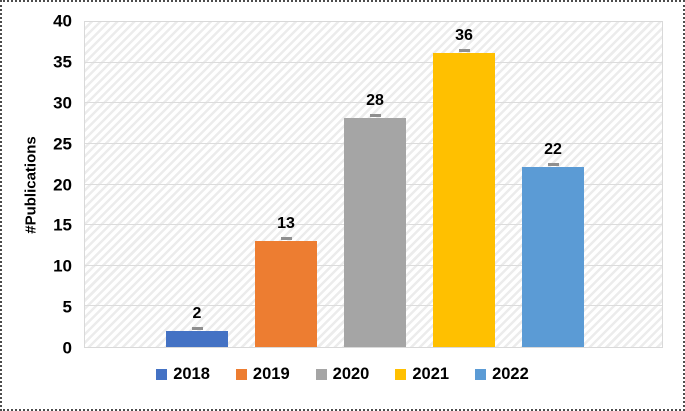  Describe the element at coordinates (375, 232) in the screenshot. I see `bar-2020` at that location.